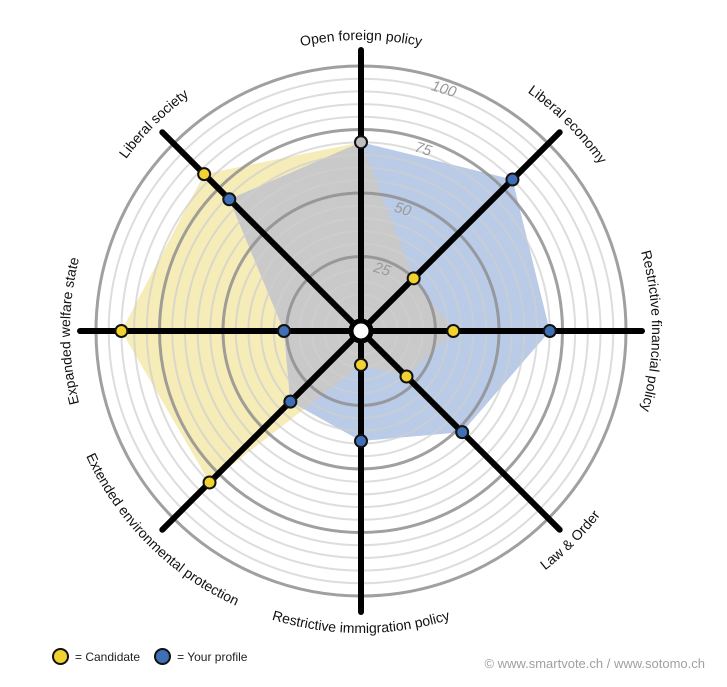  Describe the element at coordinates (594, 663) in the screenshot. I see `copyright-footer: © www.smartvote.ch / www.sotomo.ch` at that location.